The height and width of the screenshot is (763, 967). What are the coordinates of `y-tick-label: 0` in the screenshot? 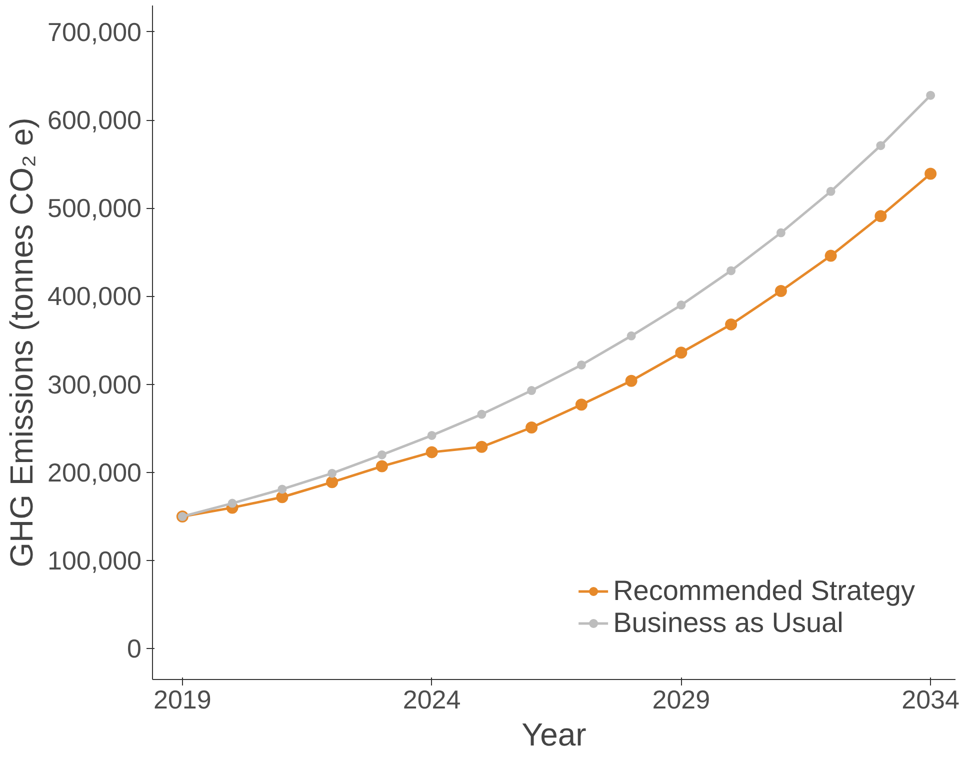 It's located at (134, 649).